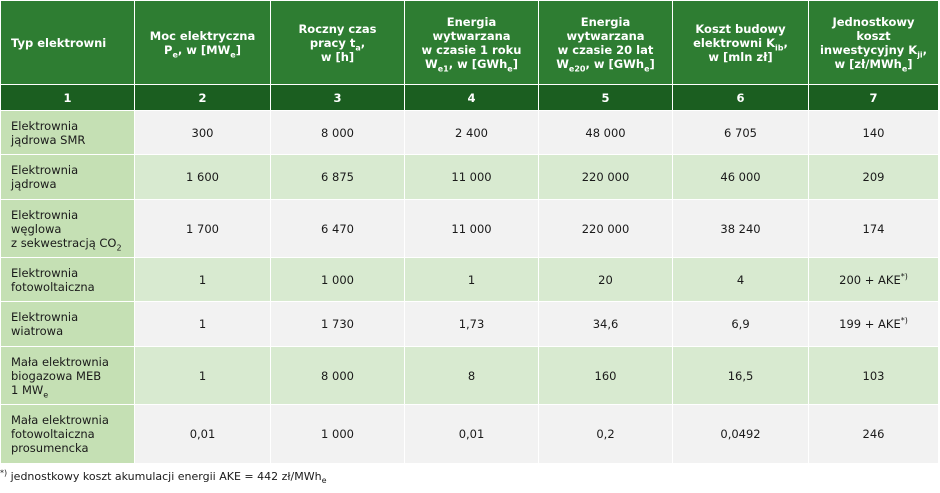  Describe the element at coordinates (873, 177) in the screenshot. I see `table-cell: 209` at that location.